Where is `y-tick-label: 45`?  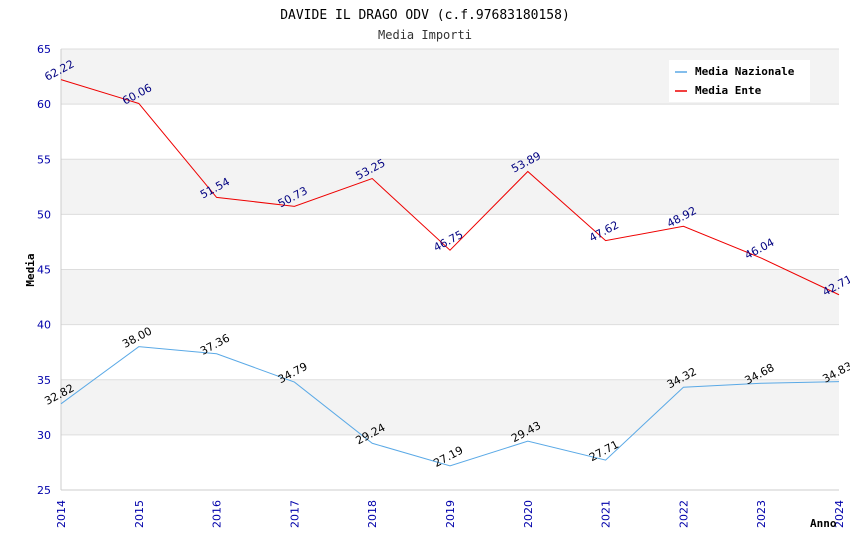 y-tick-label: 45 is located at coordinates (44, 270).